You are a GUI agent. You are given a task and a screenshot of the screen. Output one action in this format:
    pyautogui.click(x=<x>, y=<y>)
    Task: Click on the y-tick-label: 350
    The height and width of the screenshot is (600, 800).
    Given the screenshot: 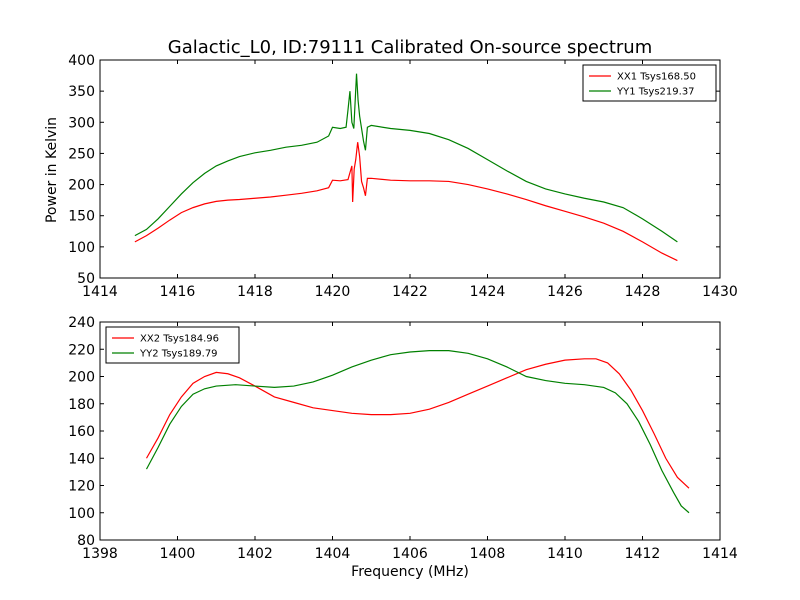 What is the action you would take?
    pyautogui.click(x=81, y=92)
    